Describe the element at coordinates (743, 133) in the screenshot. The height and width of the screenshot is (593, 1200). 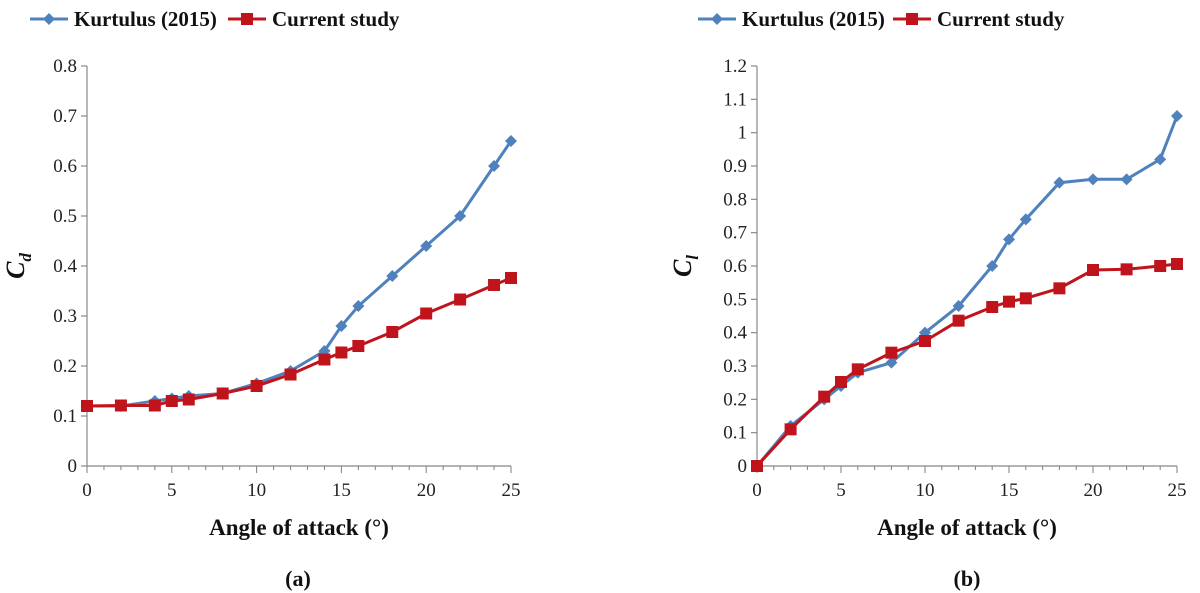
I see `y-tick-label: 1` at that location.